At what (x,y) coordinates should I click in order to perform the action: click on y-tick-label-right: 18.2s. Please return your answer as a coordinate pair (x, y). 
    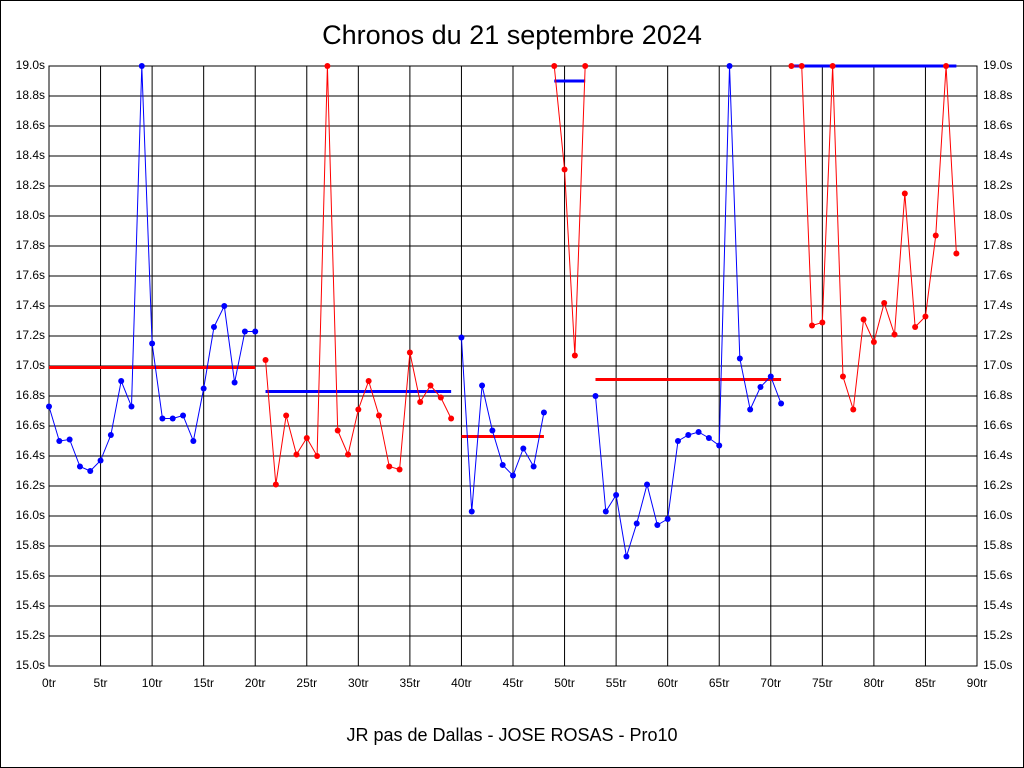
    Looking at the image, I should click on (997, 185).